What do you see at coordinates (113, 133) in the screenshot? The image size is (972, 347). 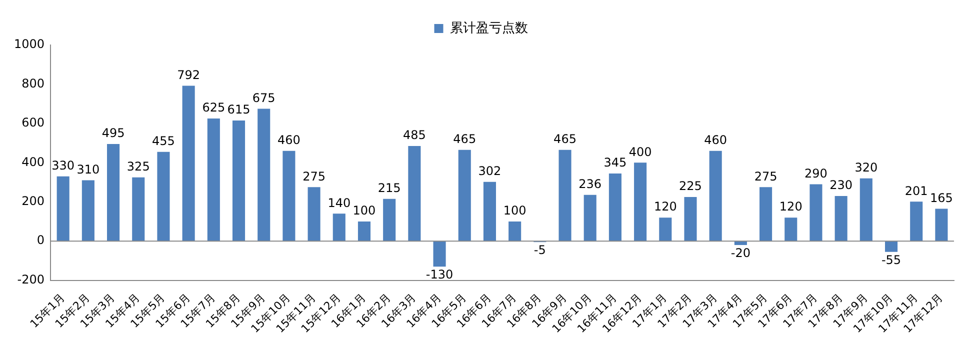 I see `data-label: 495` at bounding box center [113, 133].